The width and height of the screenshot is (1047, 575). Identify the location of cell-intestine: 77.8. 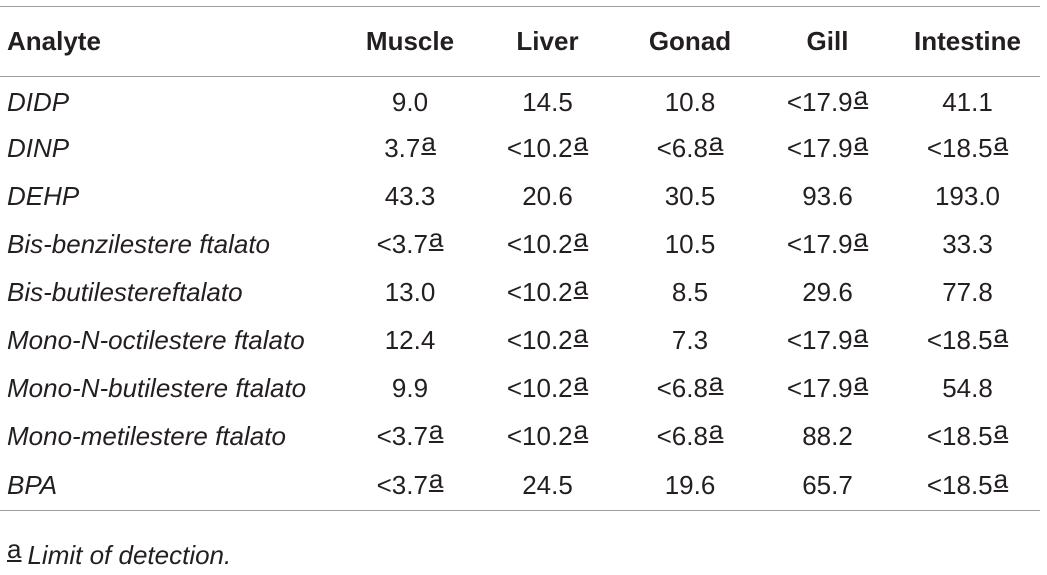
(967, 293).